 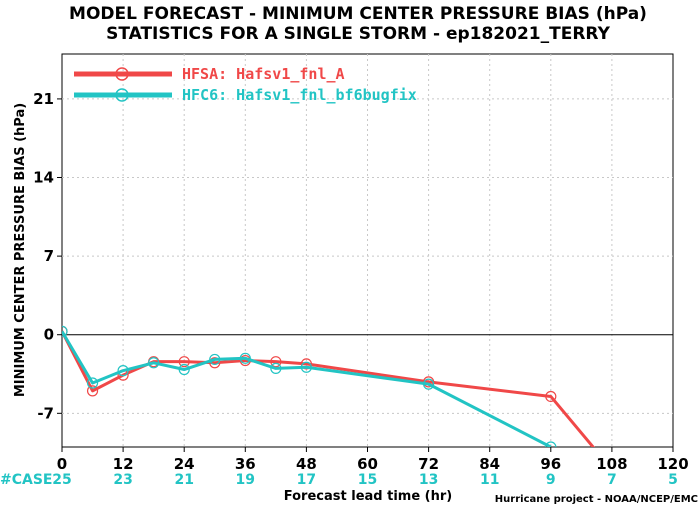 What do you see at coordinates (368, 496) in the screenshot?
I see `x-axis-label: Forecast lead time (hr)` at bounding box center [368, 496].